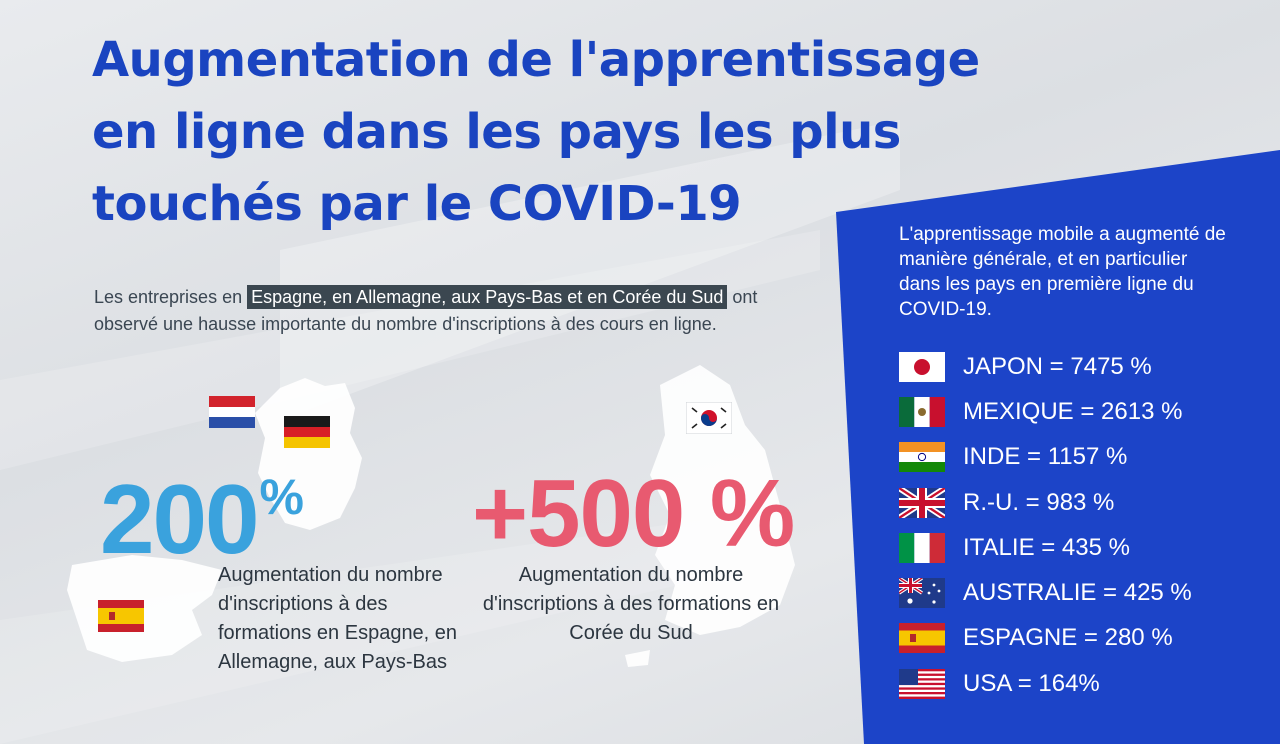 The height and width of the screenshot is (744, 1280). What do you see at coordinates (633, 513) in the screenshot?
I see `stat-korea-value: +500 %` at bounding box center [633, 513].